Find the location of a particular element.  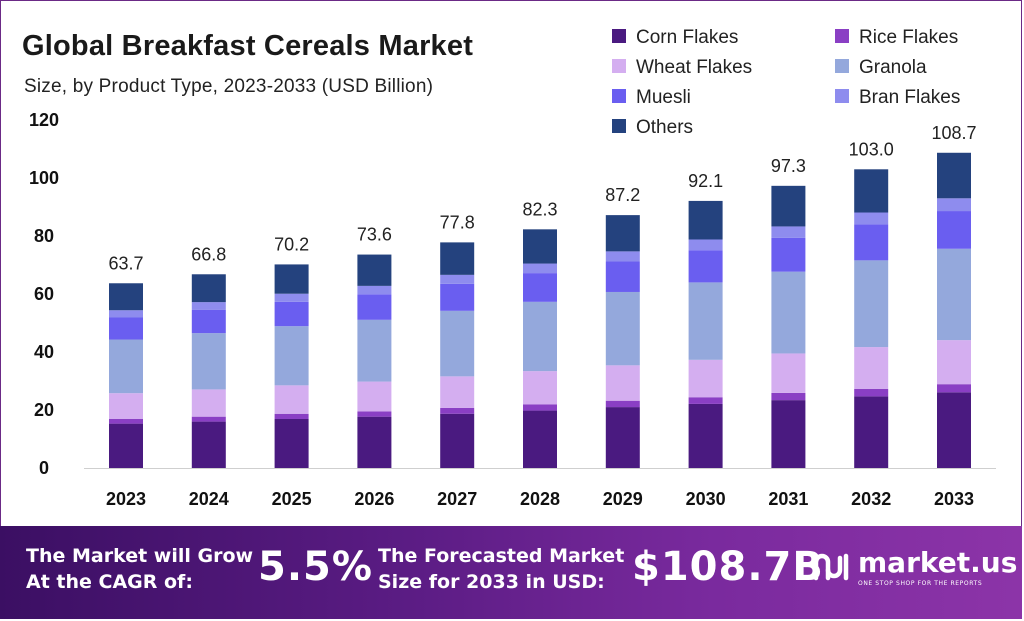

bar-total-label: 70.2 is located at coordinates (291, 244).